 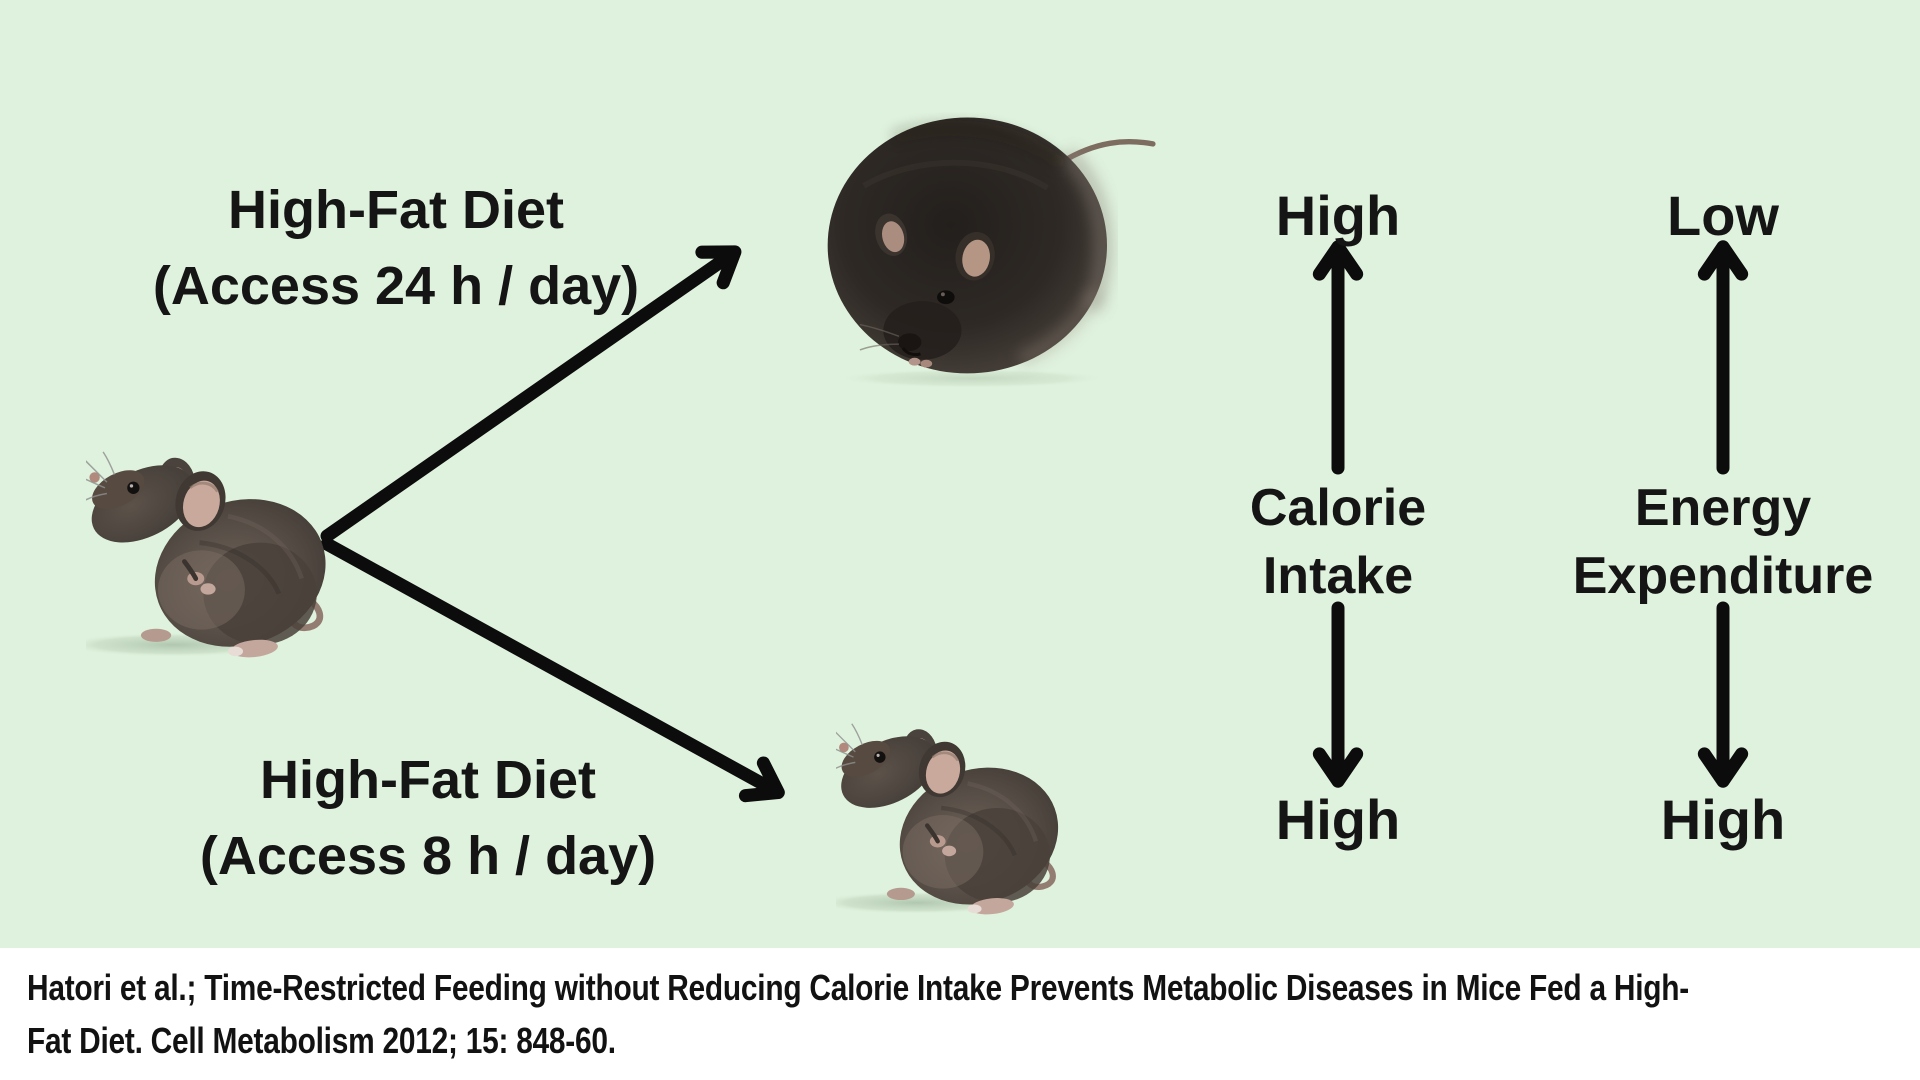 What do you see at coordinates (1338, 542) in the screenshot?
I see `calorie-intake-label: Calorie Intake` at bounding box center [1338, 542].